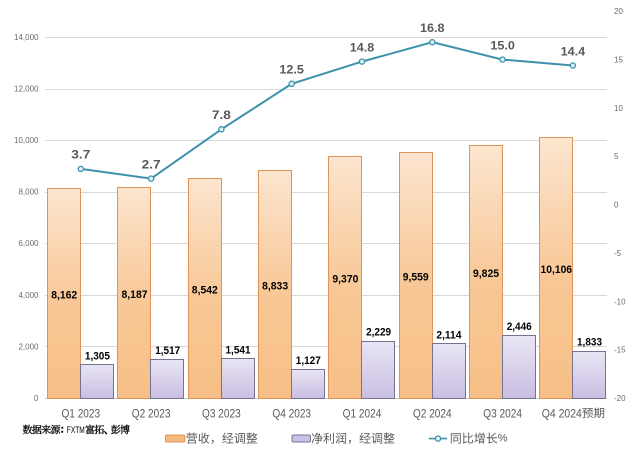 The height and width of the screenshot is (455, 634). What do you see at coordinates (26, 140) in the screenshot?
I see `svg-text: 10,000` at bounding box center [26, 140].